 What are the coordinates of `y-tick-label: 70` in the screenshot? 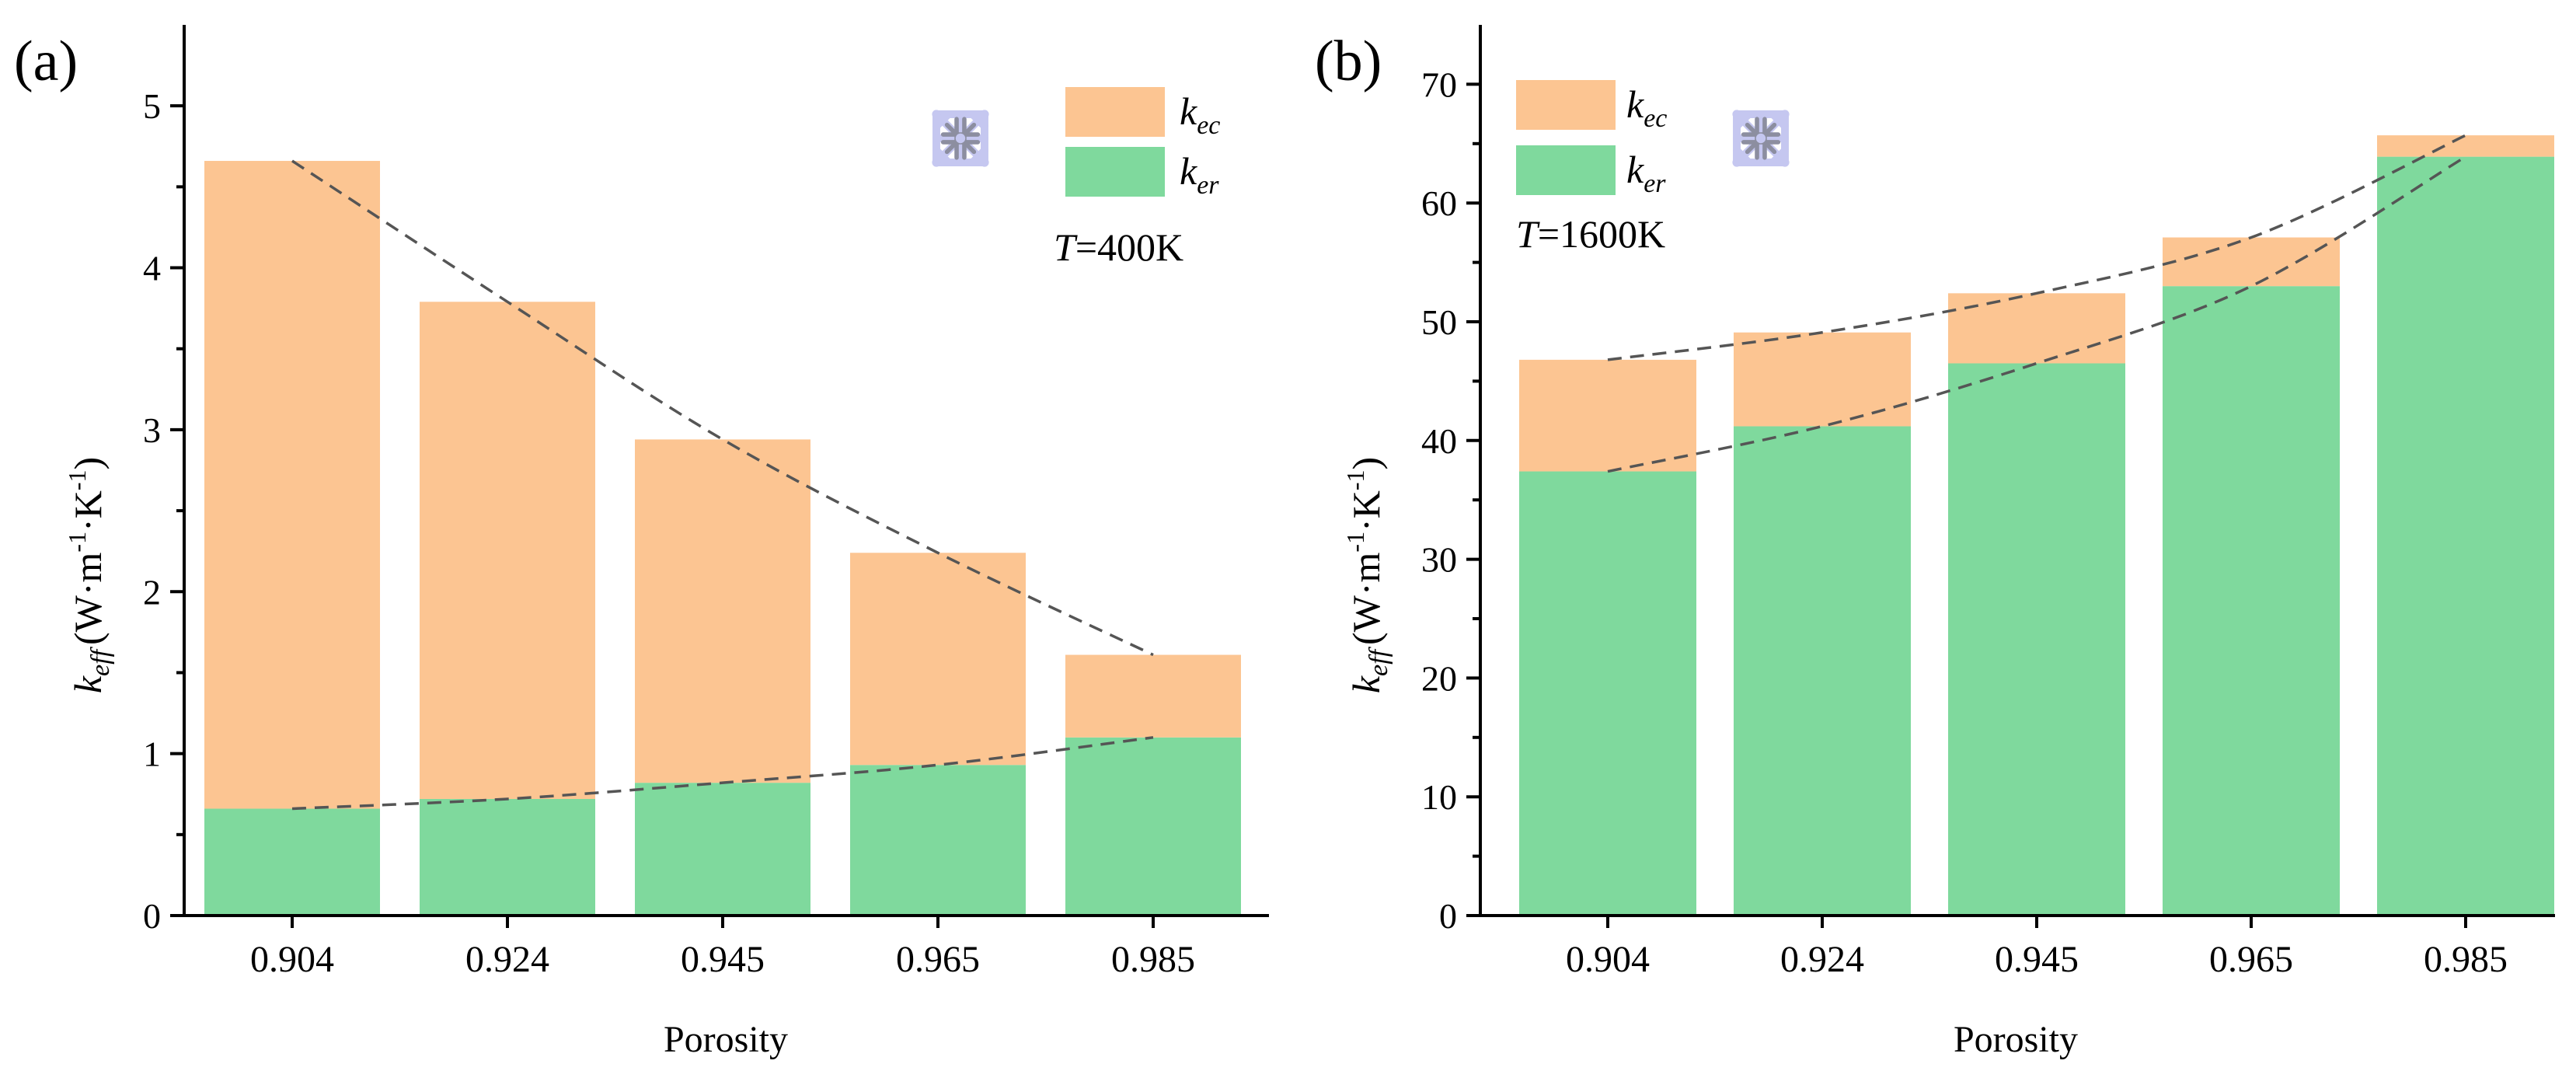 It's located at (1439, 84).